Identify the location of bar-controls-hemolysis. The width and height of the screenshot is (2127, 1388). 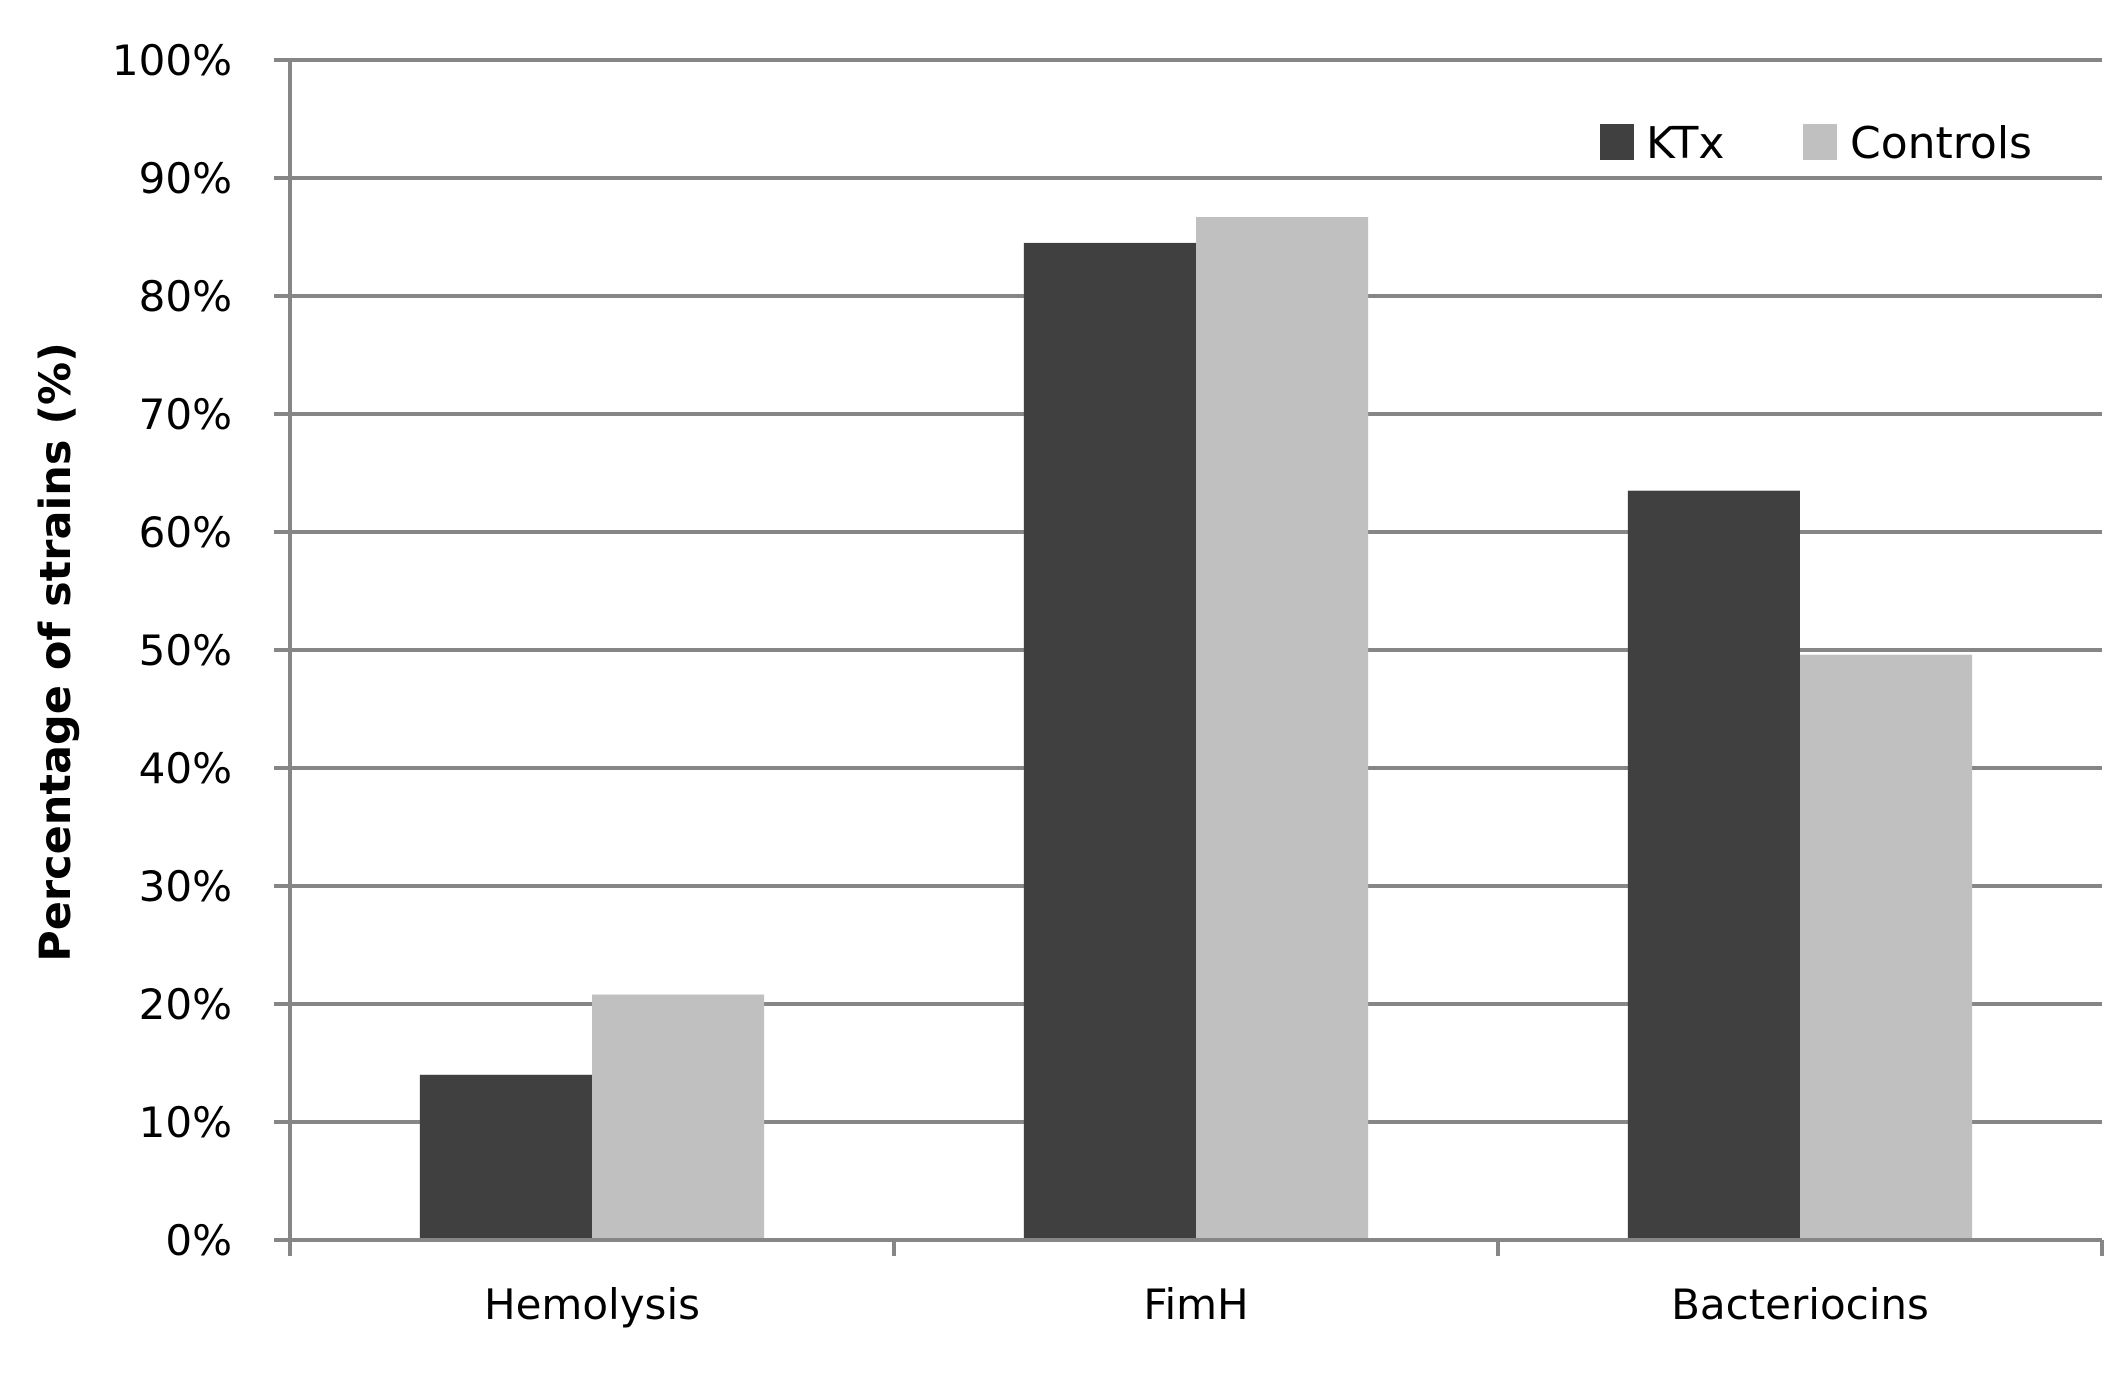
(678, 1117).